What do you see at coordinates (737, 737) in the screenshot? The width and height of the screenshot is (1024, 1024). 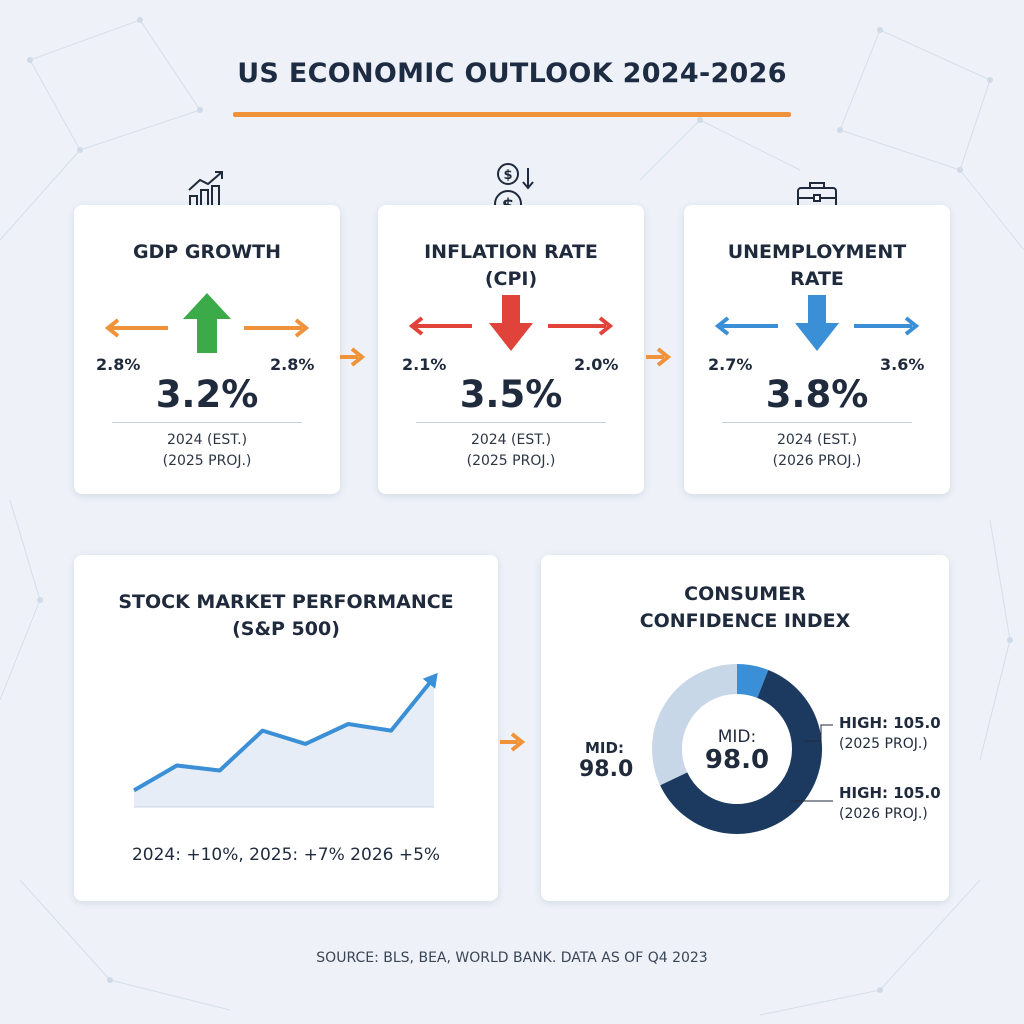 I see `donut-center-label: MID:` at bounding box center [737, 737].